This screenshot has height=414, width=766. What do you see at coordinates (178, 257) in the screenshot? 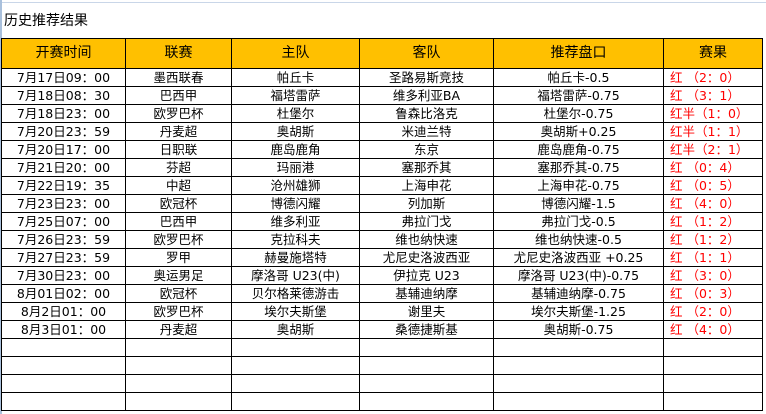
I see `cell-league: 罗甲` at bounding box center [178, 257].